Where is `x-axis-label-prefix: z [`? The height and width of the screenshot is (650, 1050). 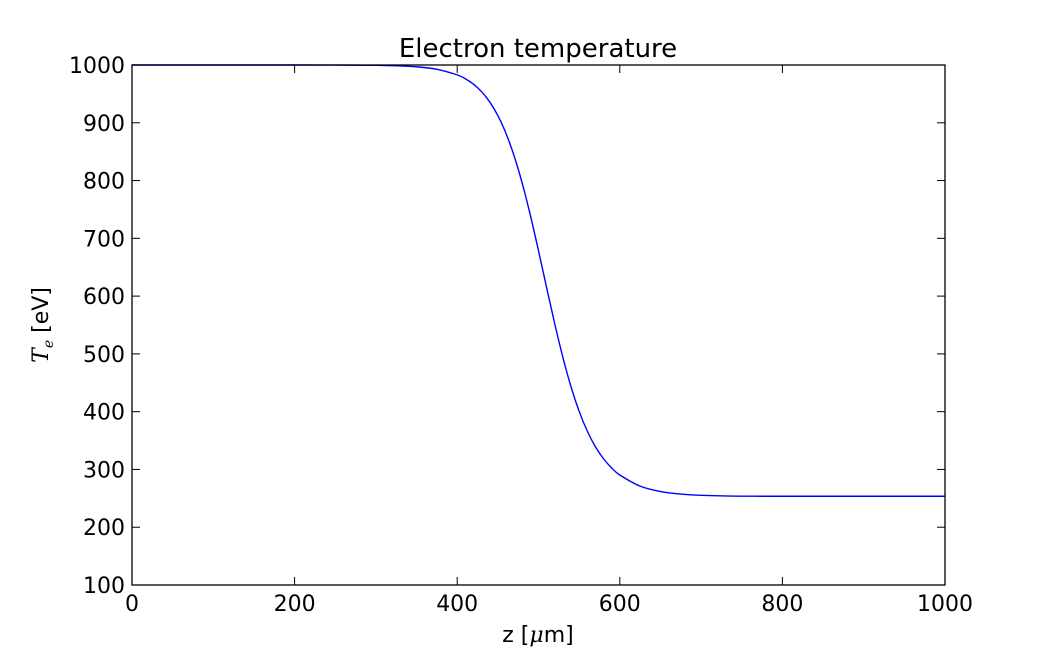 x-axis-label-prefix: z [ is located at coordinates (515, 635).